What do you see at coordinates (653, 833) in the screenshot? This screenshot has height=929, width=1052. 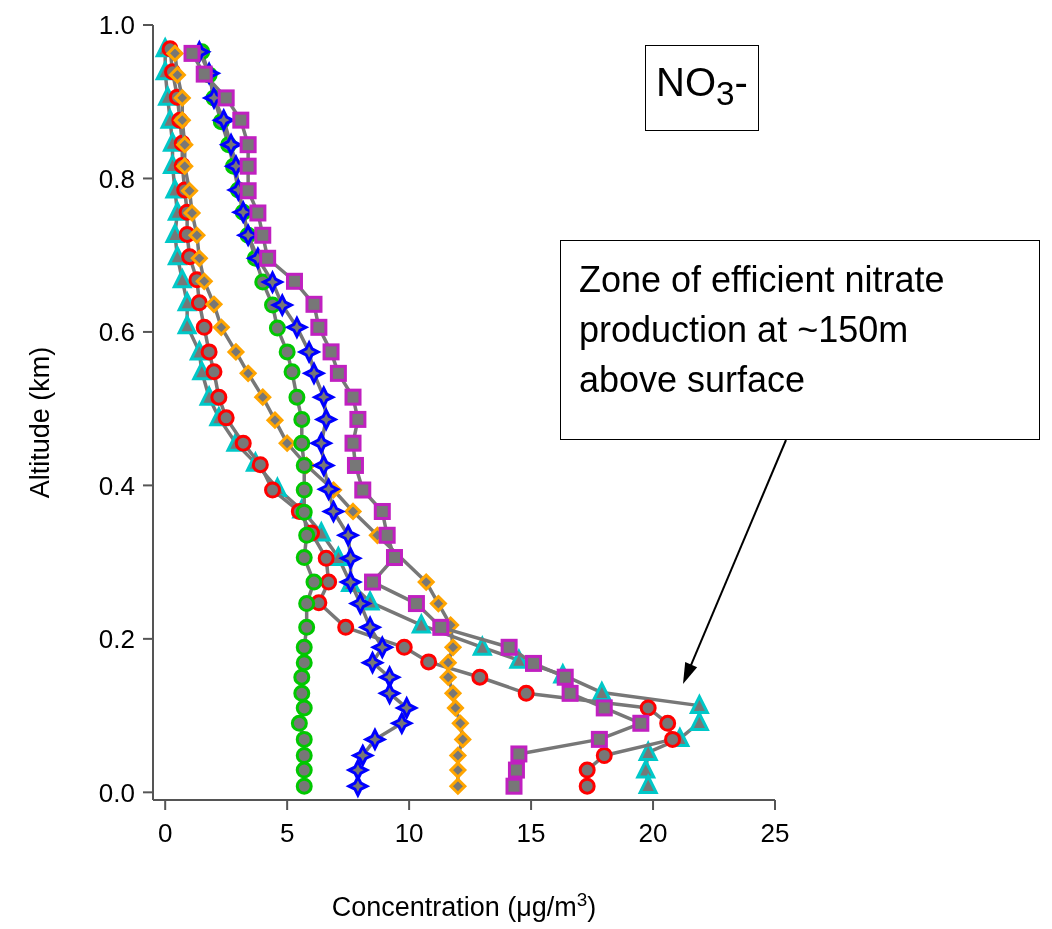 I see `x-tick-label: 20` at bounding box center [653, 833].